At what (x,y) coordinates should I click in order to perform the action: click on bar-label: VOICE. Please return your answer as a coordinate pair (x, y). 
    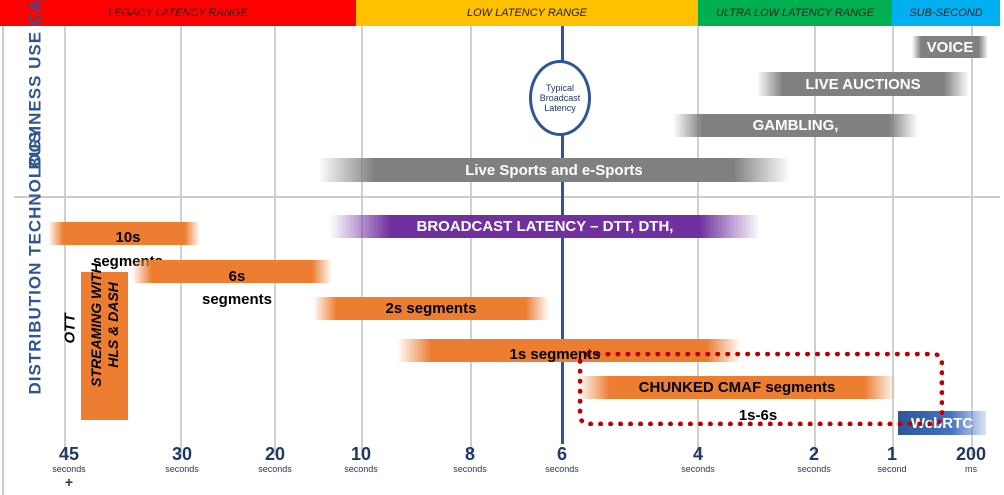
    Looking at the image, I should click on (950, 47).